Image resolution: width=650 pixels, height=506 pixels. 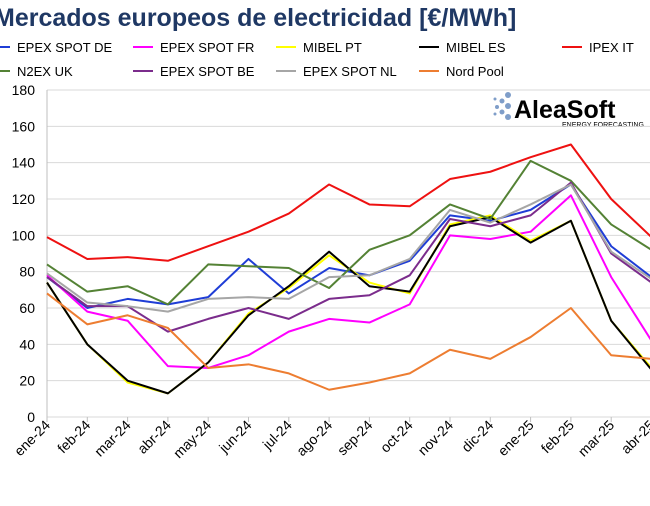 I want to click on aleasoft-logo-icon, so click(x=502, y=106).